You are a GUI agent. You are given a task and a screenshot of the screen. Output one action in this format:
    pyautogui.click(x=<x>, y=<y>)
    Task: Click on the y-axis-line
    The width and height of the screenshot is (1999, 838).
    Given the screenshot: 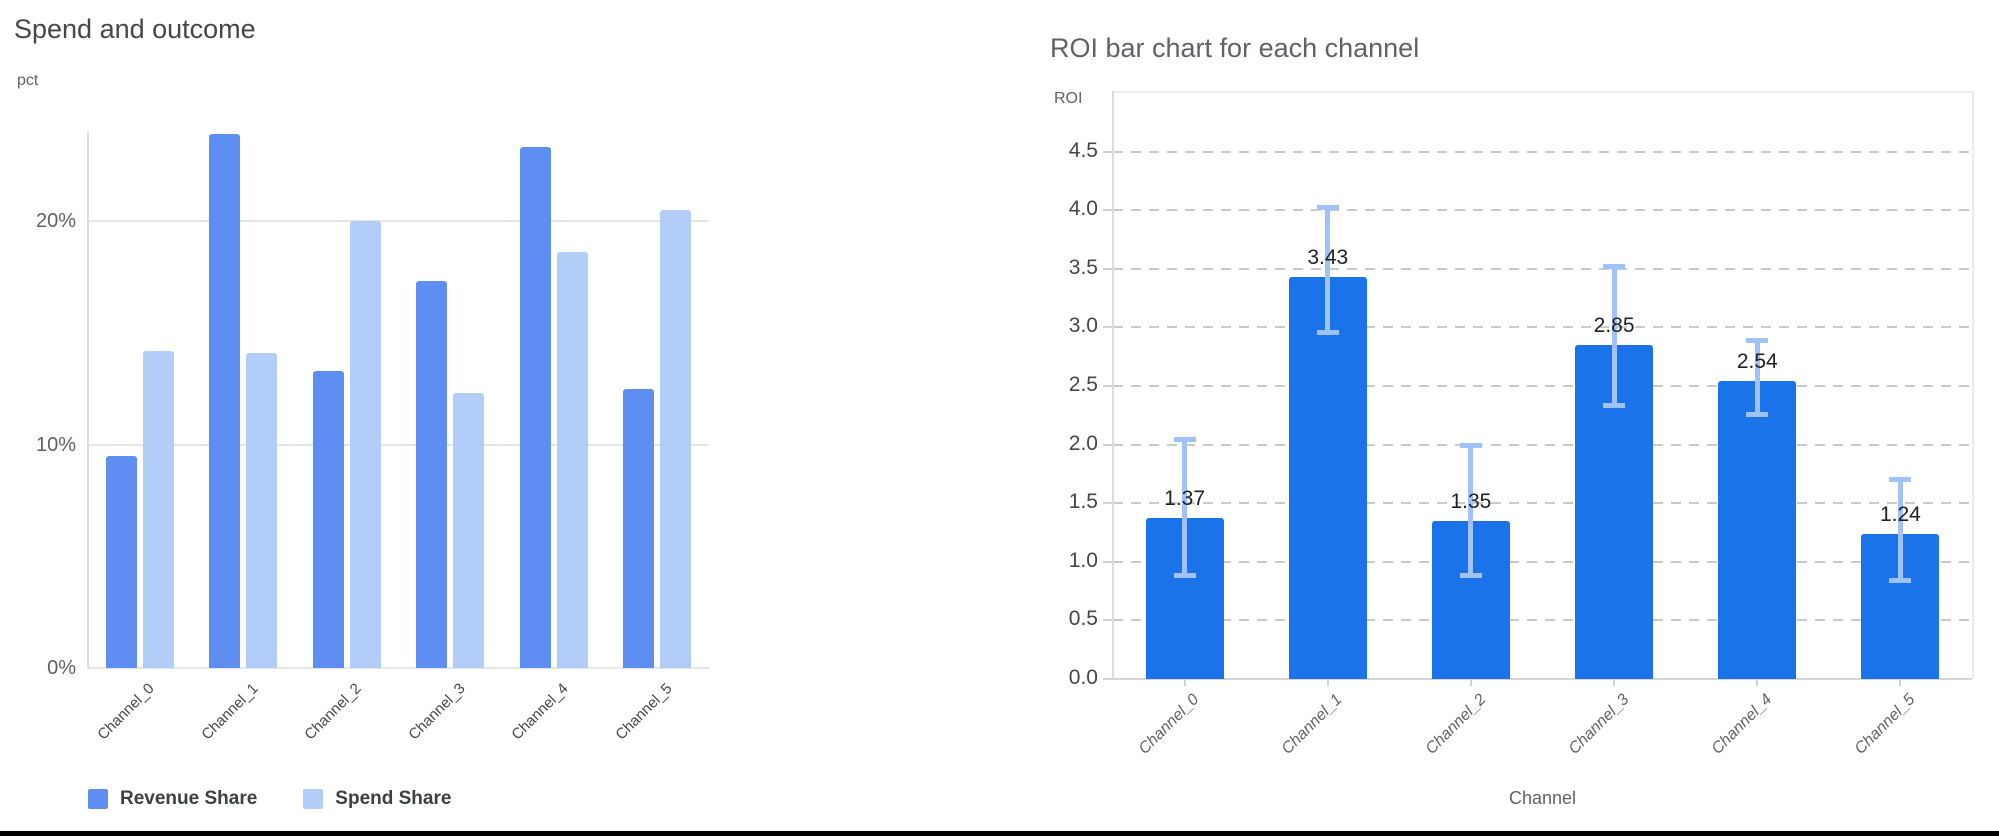 What is the action you would take?
    pyautogui.click(x=88, y=400)
    